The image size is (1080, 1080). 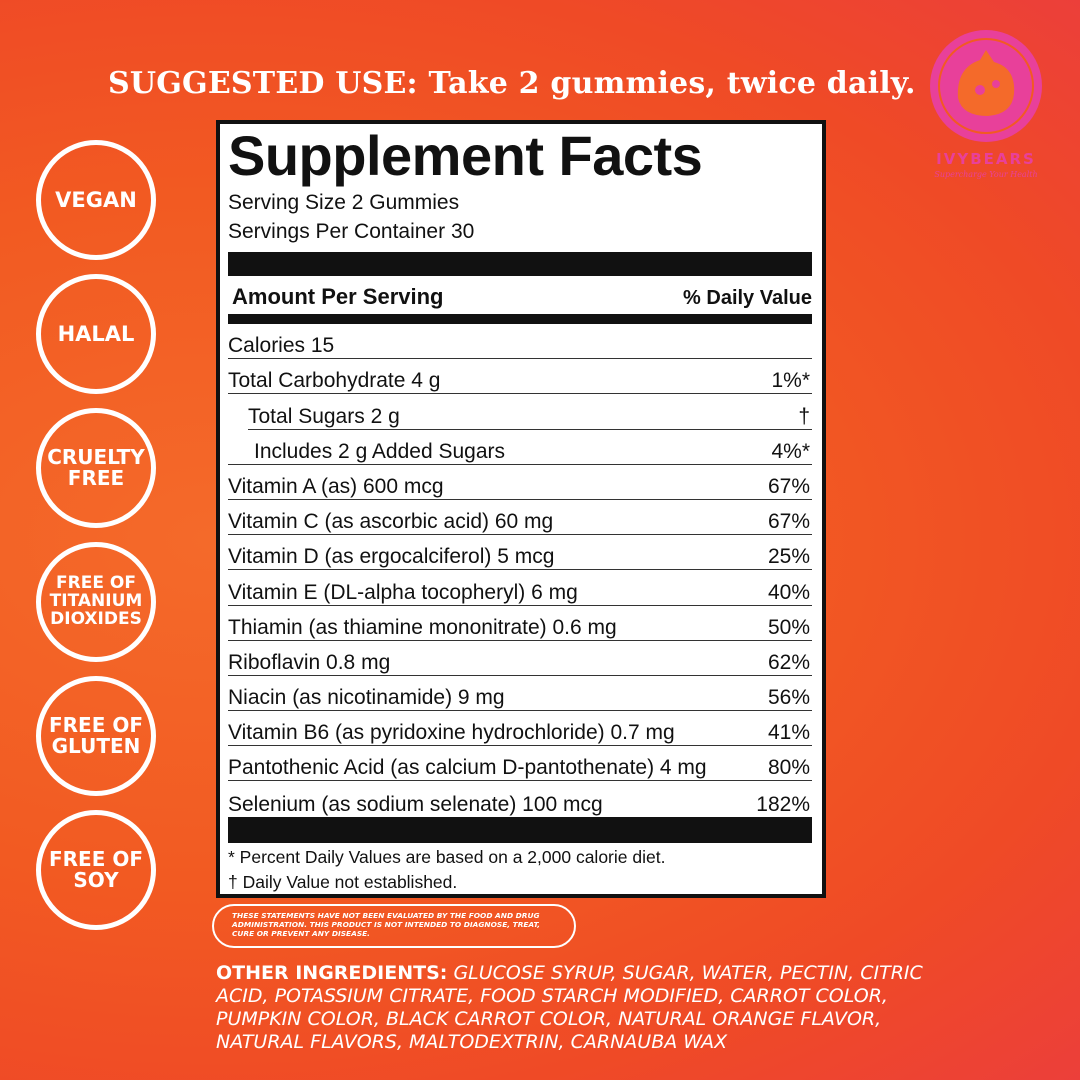 I want to click on nutrient-name: Total Carbohydrate 4 g, so click(x=334, y=381).